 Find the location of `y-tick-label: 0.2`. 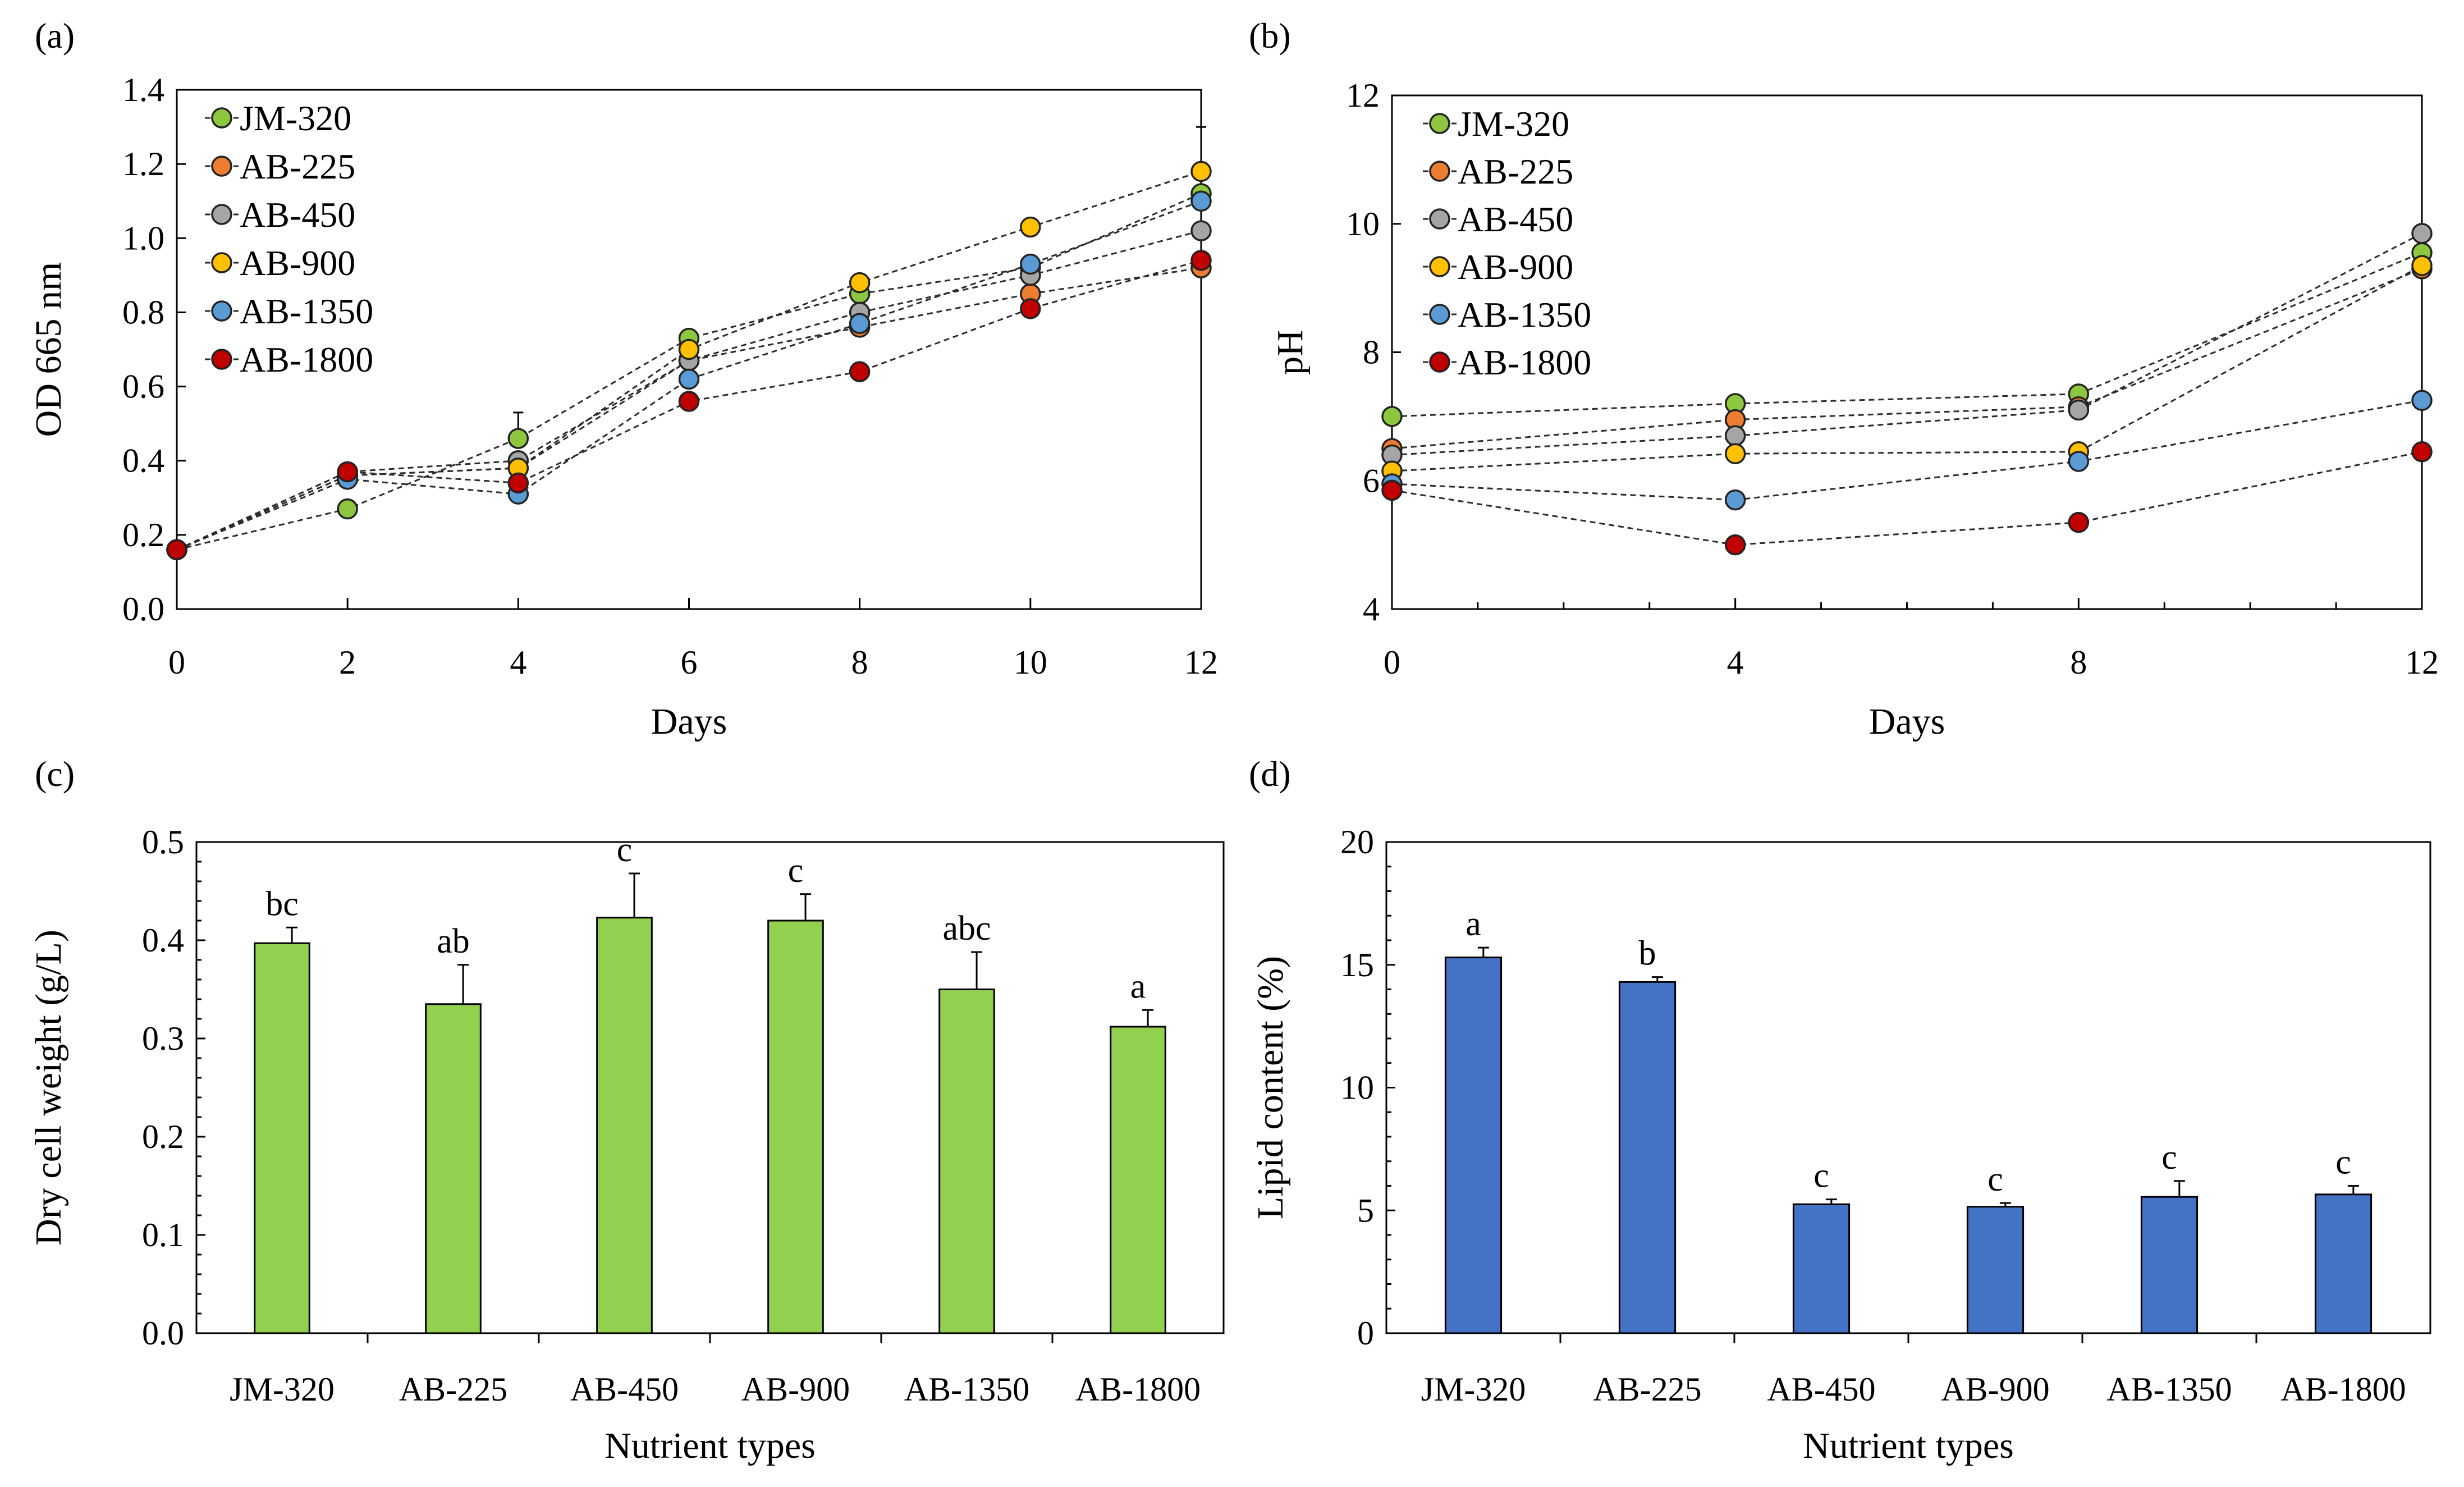

y-tick-label: 0.2 is located at coordinates (163, 1136).